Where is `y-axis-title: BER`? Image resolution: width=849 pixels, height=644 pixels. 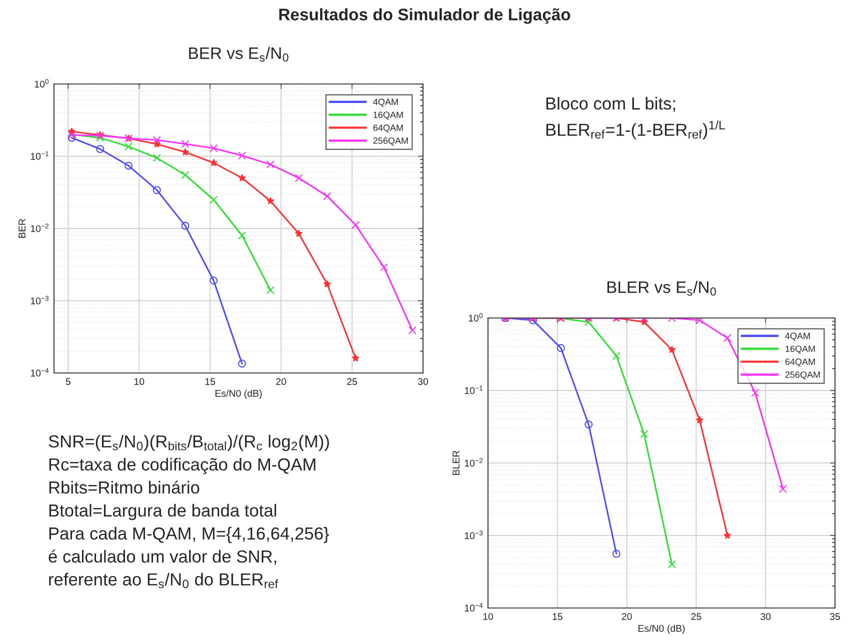 y-axis-title: BER is located at coordinates (22, 228).